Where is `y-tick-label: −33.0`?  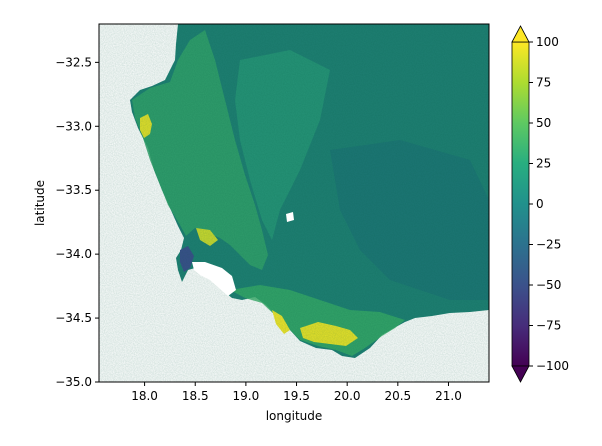
y-tick-label: −33.0 is located at coordinates (73, 126).